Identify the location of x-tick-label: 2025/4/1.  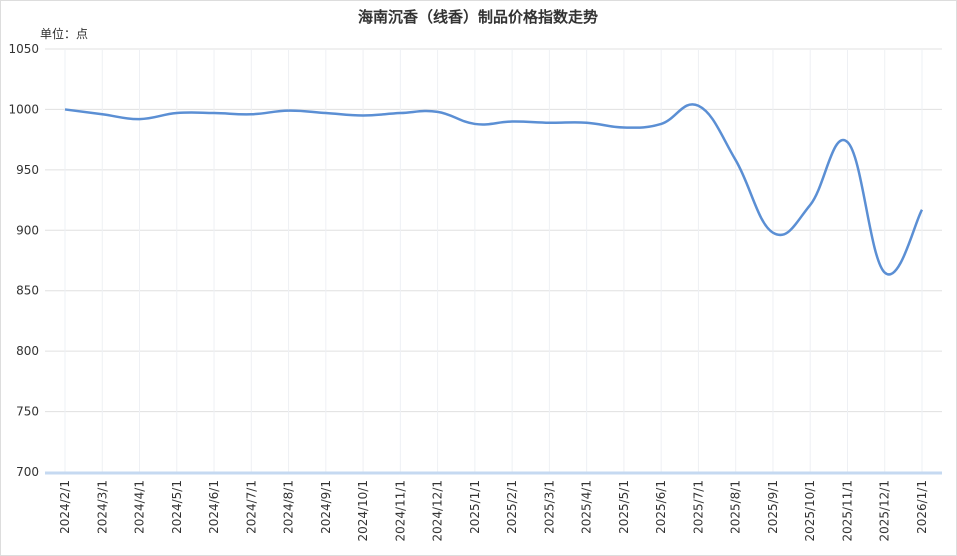
(587, 507).